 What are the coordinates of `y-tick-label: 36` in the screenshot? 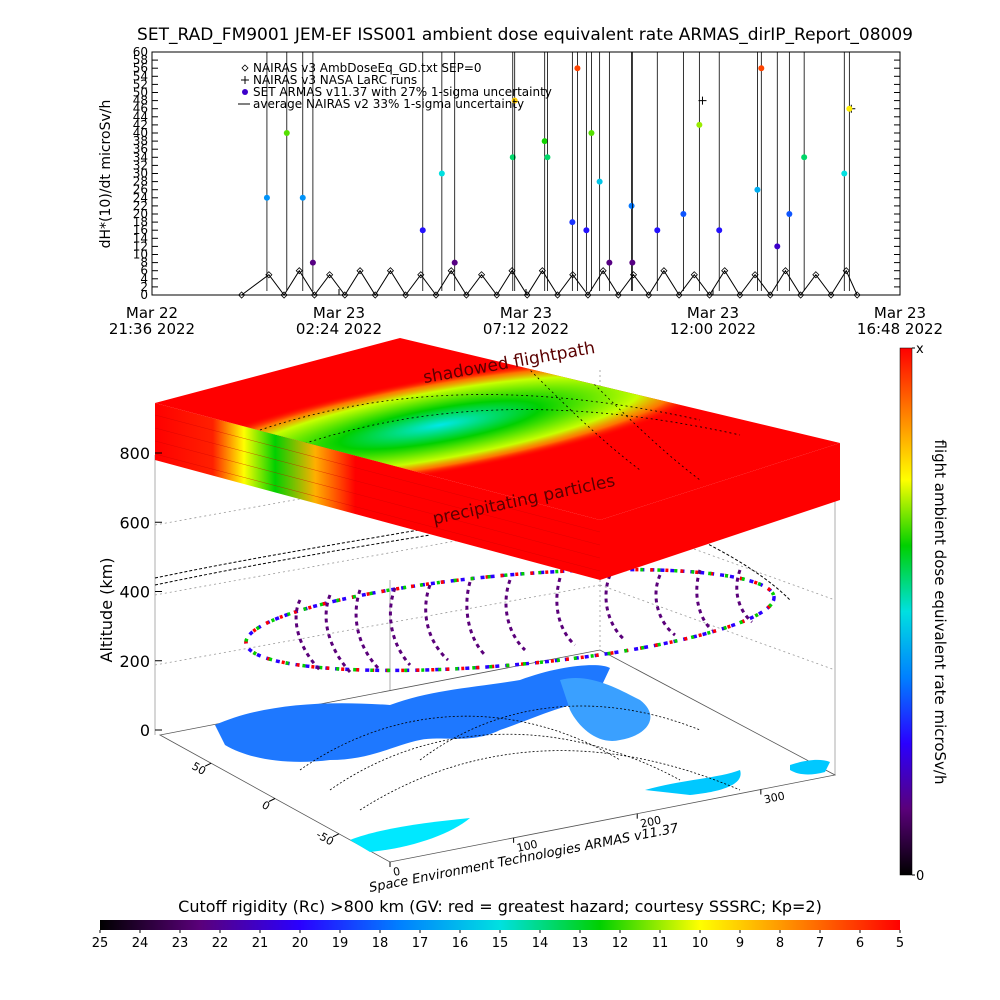 It's located at (140, 149).